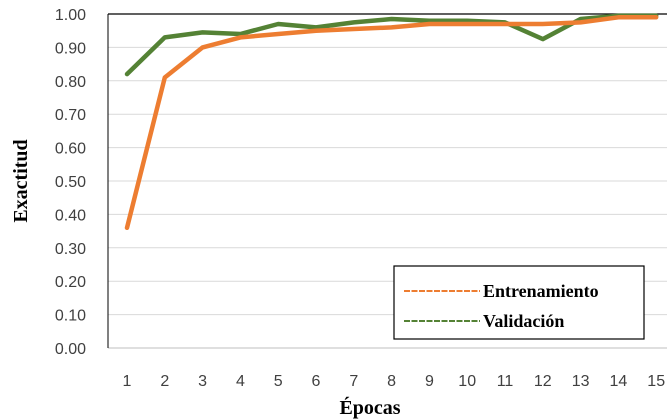  I want to click on x-tick-label: 3, so click(202, 381).